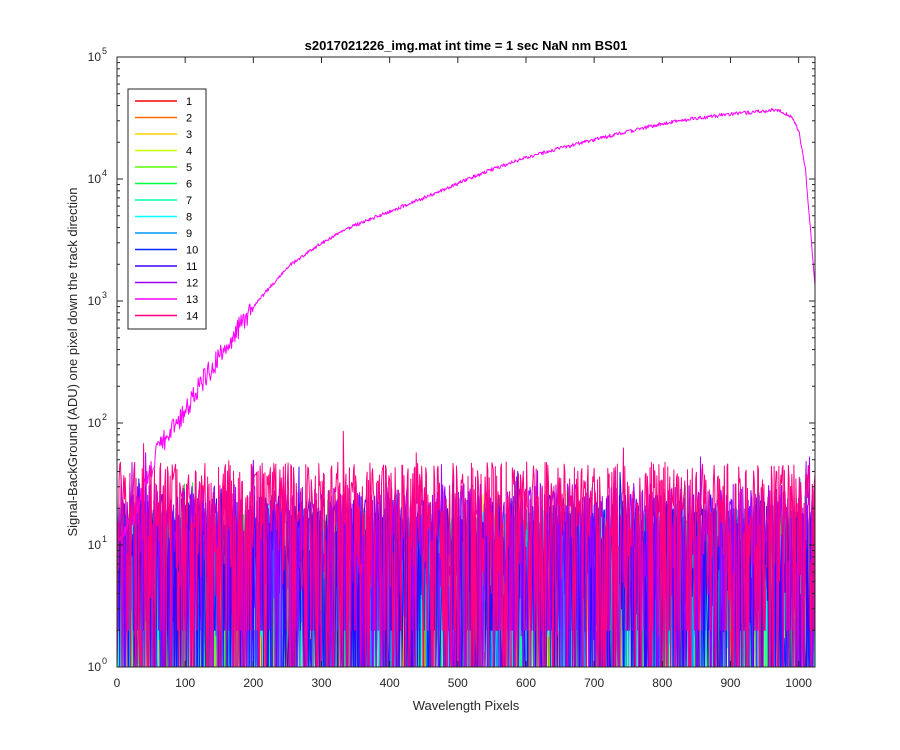  I want to click on legend-label-3: 3, so click(189, 135).